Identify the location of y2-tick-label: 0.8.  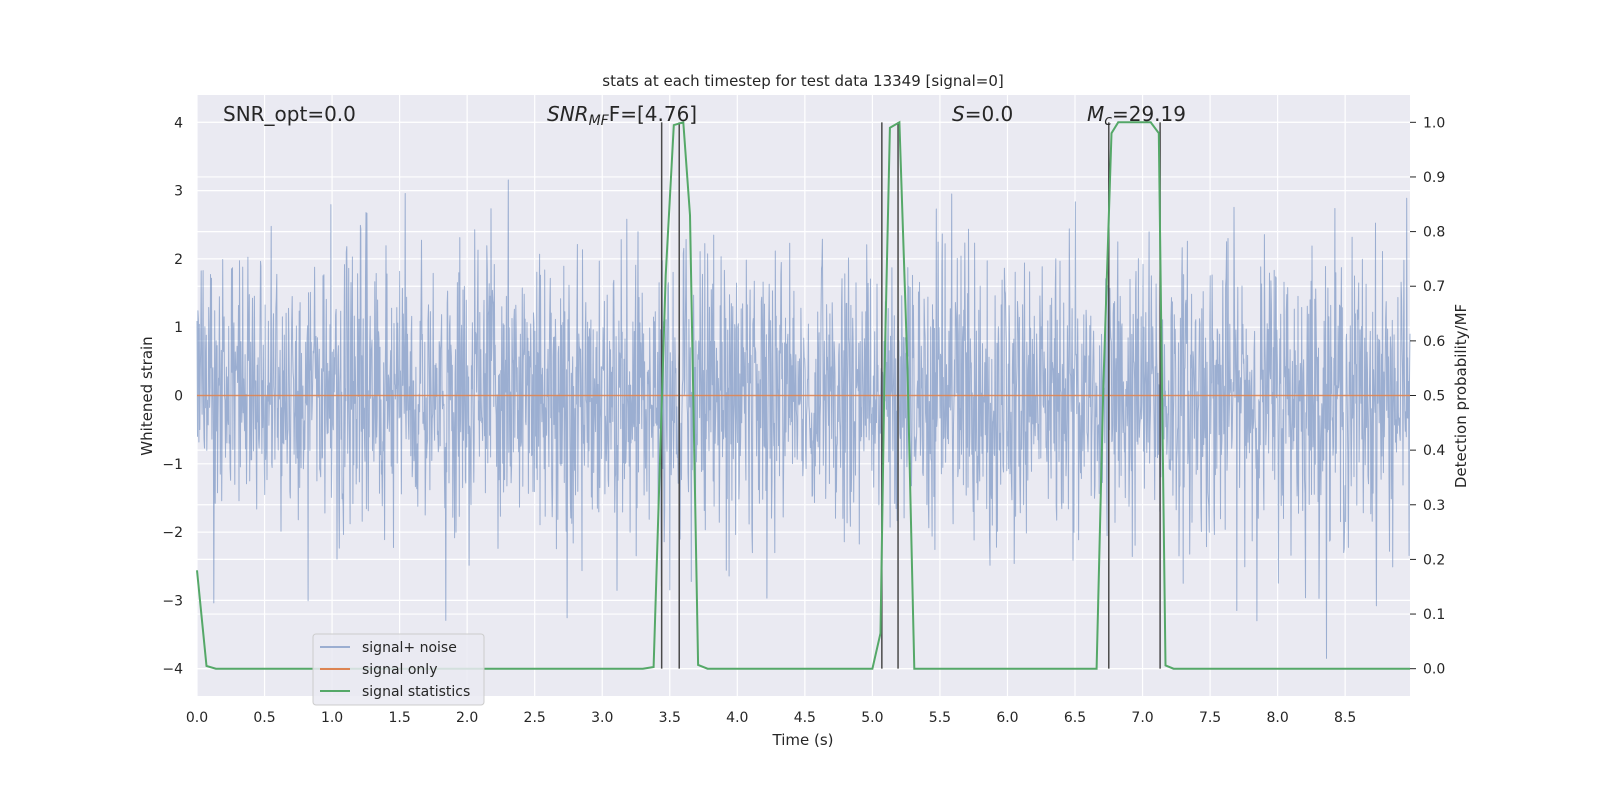
(1434, 233).